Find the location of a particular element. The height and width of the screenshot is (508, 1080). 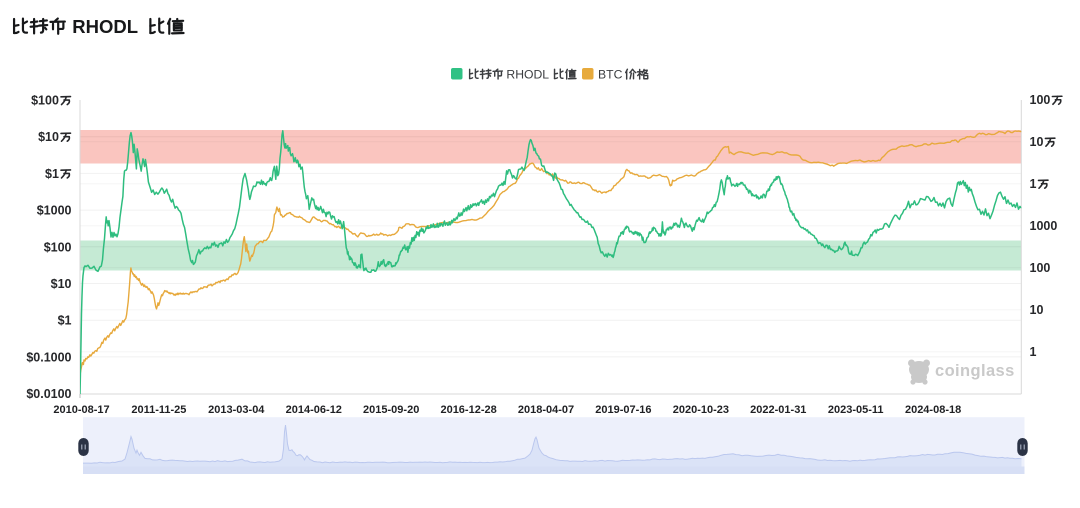

svg-text: 2023-05-11 is located at coordinates (856, 410).